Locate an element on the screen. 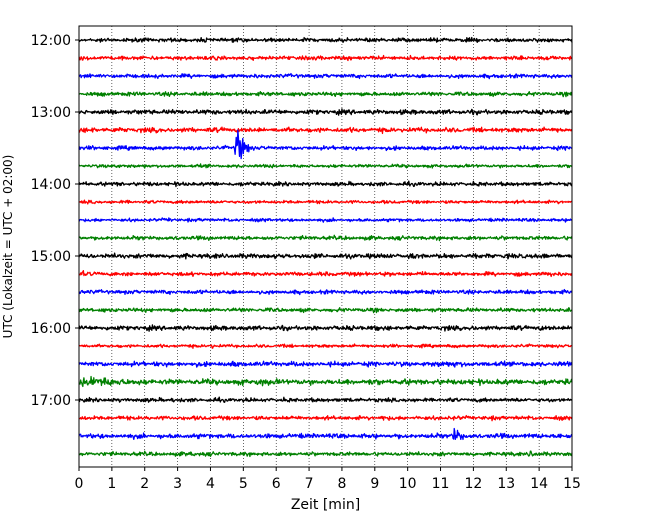 The height and width of the screenshot is (520, 650). x-tick-label: 2 is located at coordinates (144, 484).